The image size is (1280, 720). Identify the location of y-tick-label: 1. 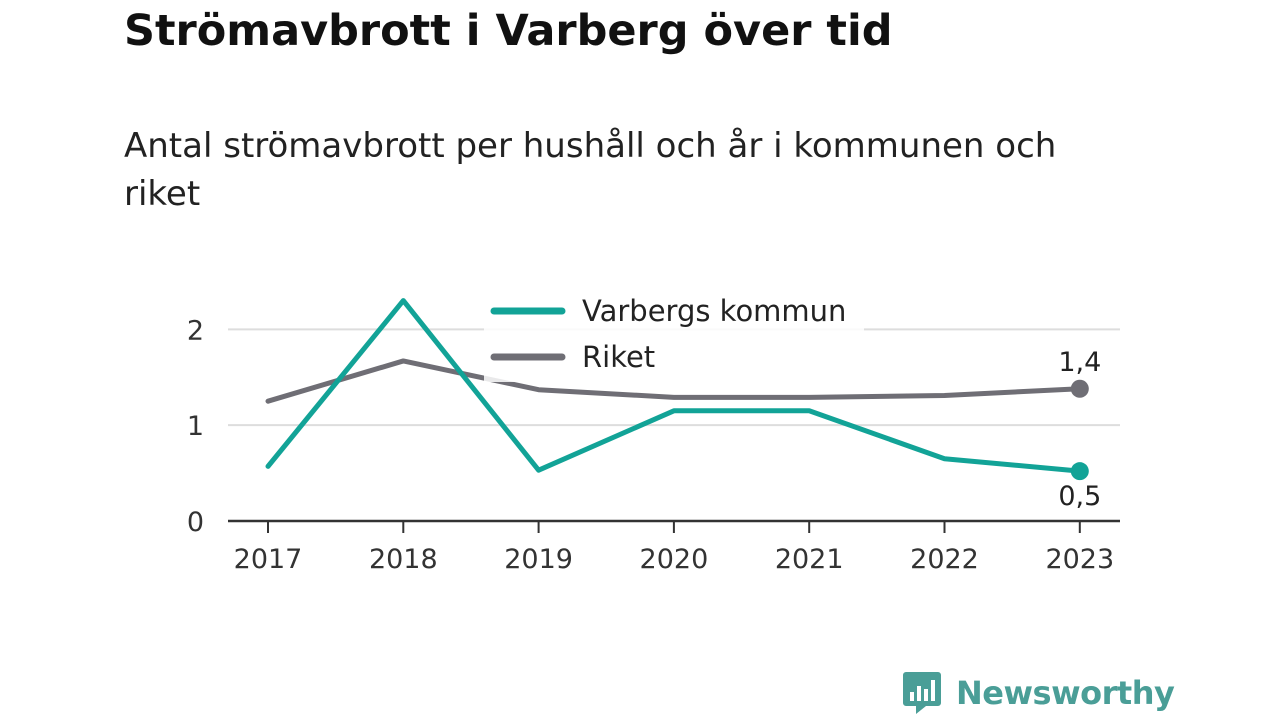
(195, 426).